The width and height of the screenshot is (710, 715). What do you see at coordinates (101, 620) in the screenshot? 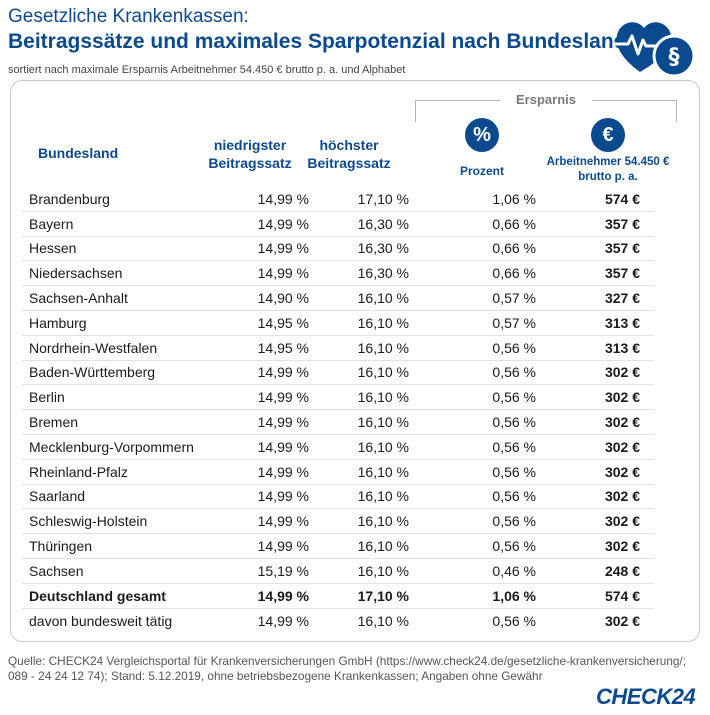
I see `cell-bundesland: davon bundesweit tätig` at bounding box center [101, 620].